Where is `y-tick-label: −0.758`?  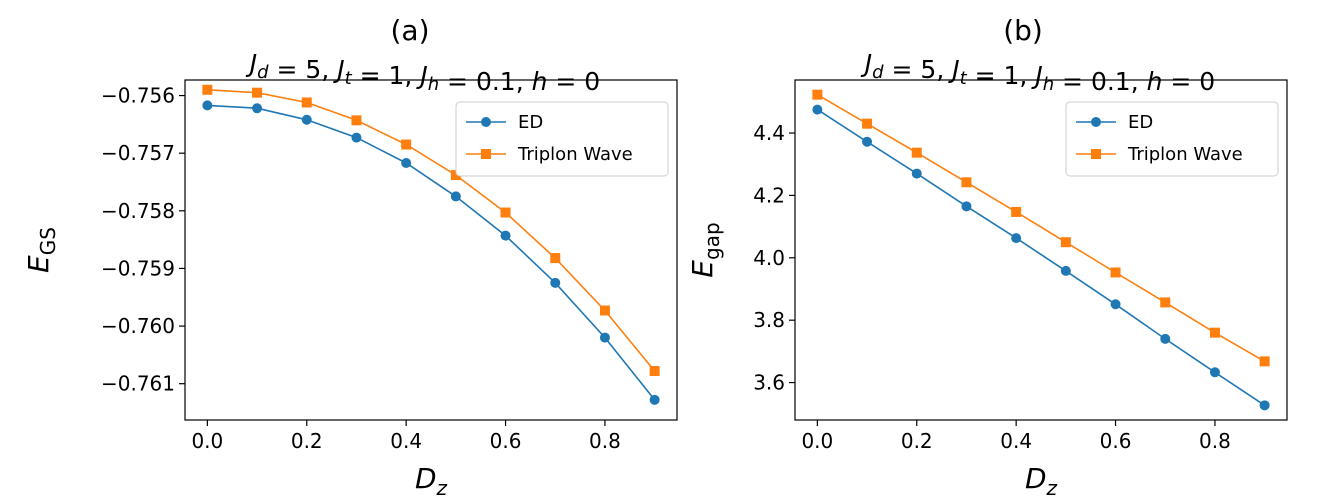
y-tick-label: −0.758 is located at coordinates (138, 211).